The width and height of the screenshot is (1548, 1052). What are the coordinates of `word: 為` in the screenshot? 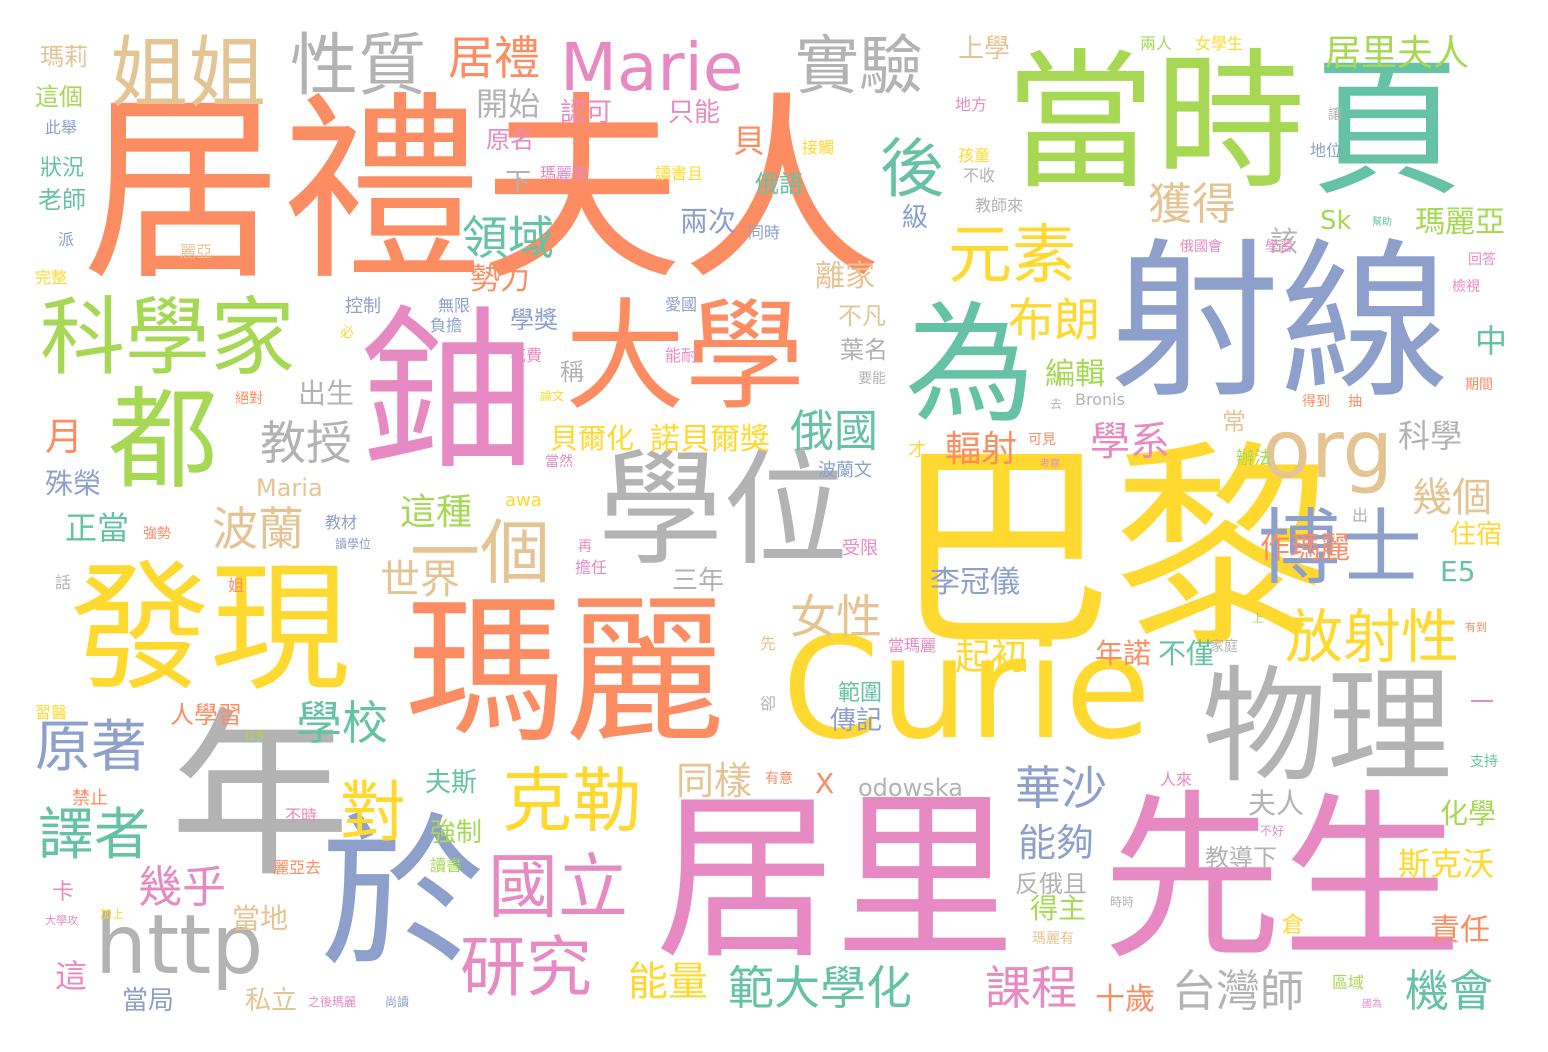 It's located at (970, 365).